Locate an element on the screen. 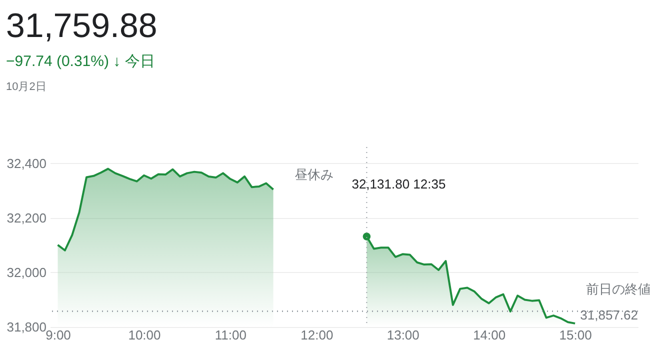 Image resolution: width=650 pixels, height=353 pixels. annotation: 昼休み is located at coordinates (314, 174).